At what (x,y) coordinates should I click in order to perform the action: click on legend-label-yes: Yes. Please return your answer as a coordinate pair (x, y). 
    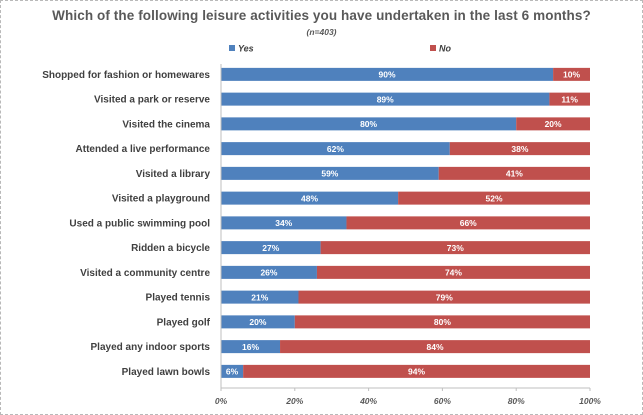
    Looking at the image, I should click on (246, 49).